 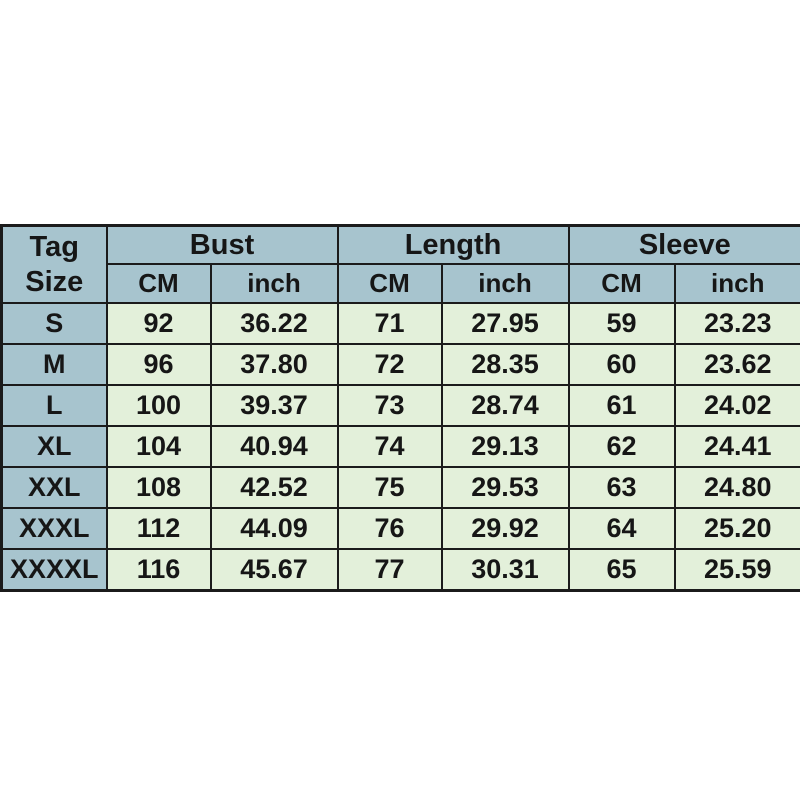 I want to click on sleeve-cm-cell: 62, so click(x=621, y=446).